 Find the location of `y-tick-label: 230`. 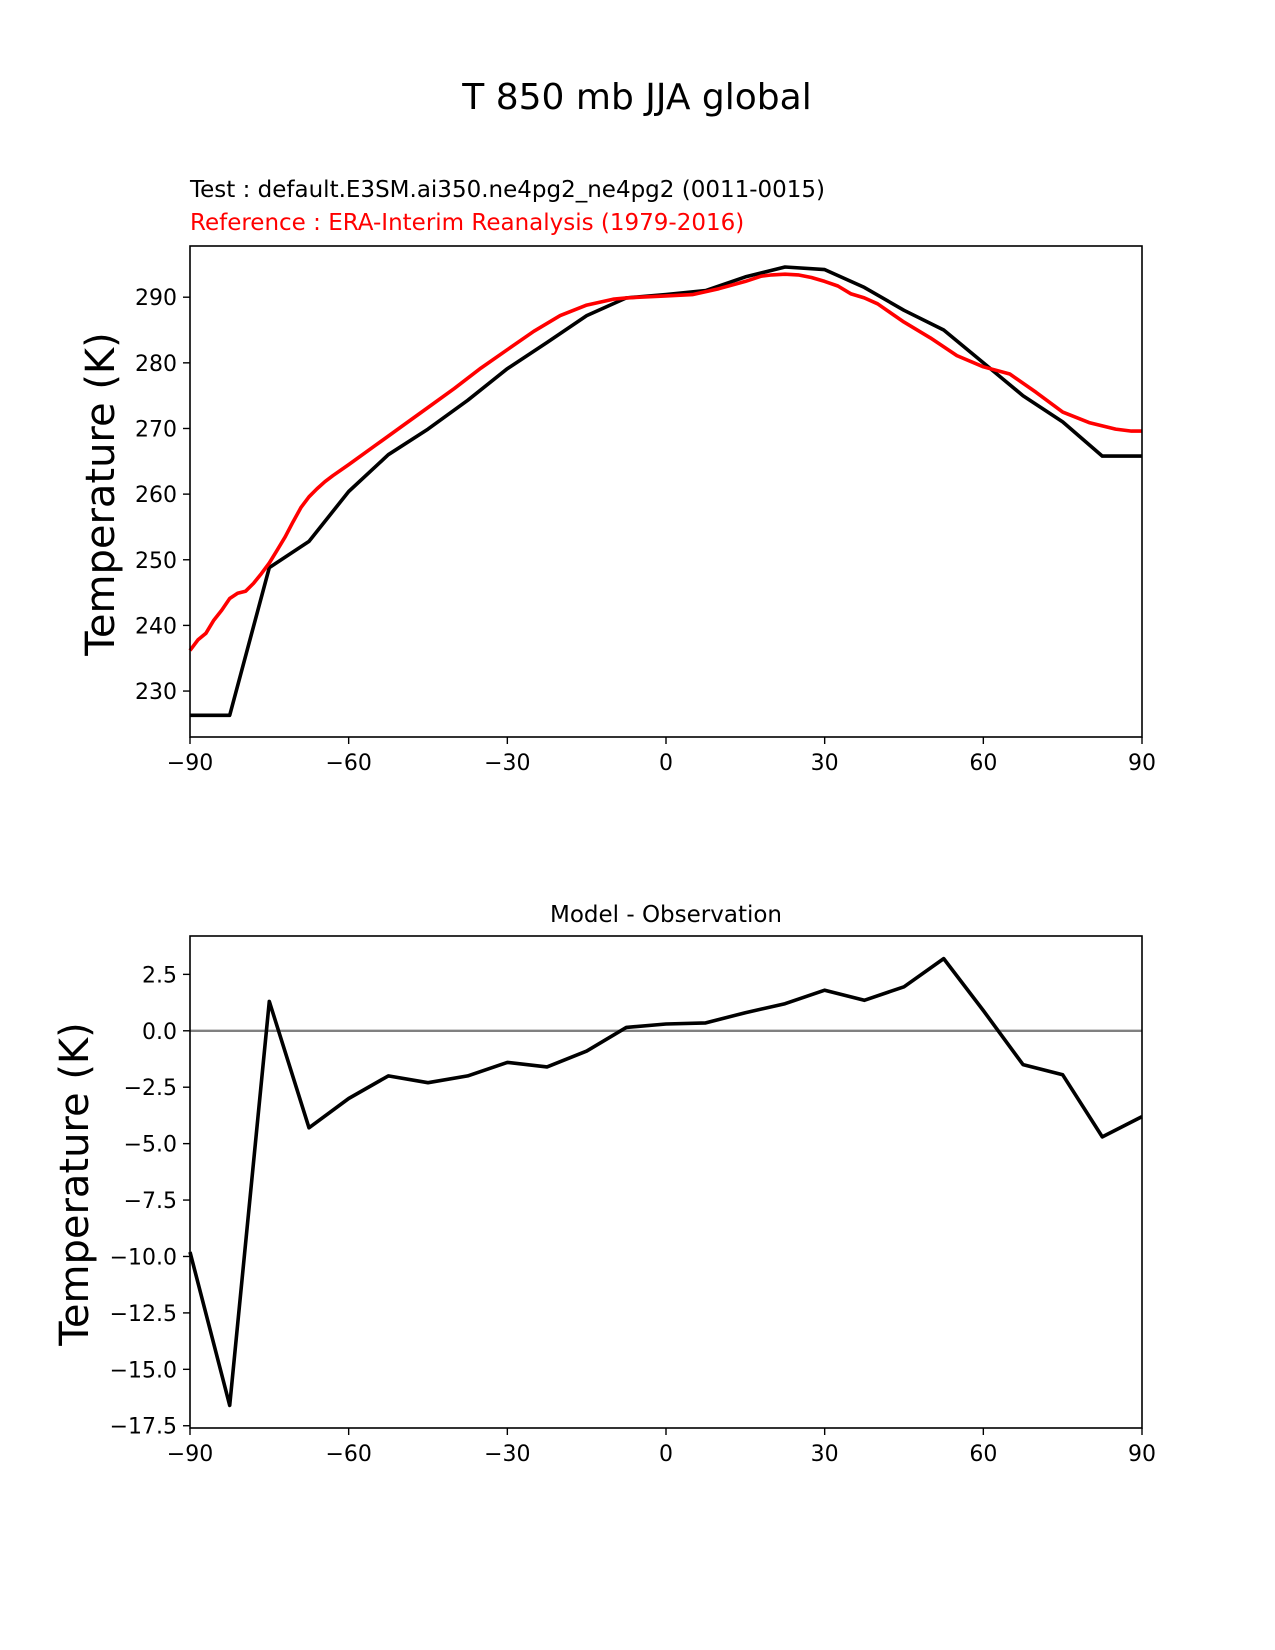

y-tick-label: 230 is located at coordinates (156, 692).